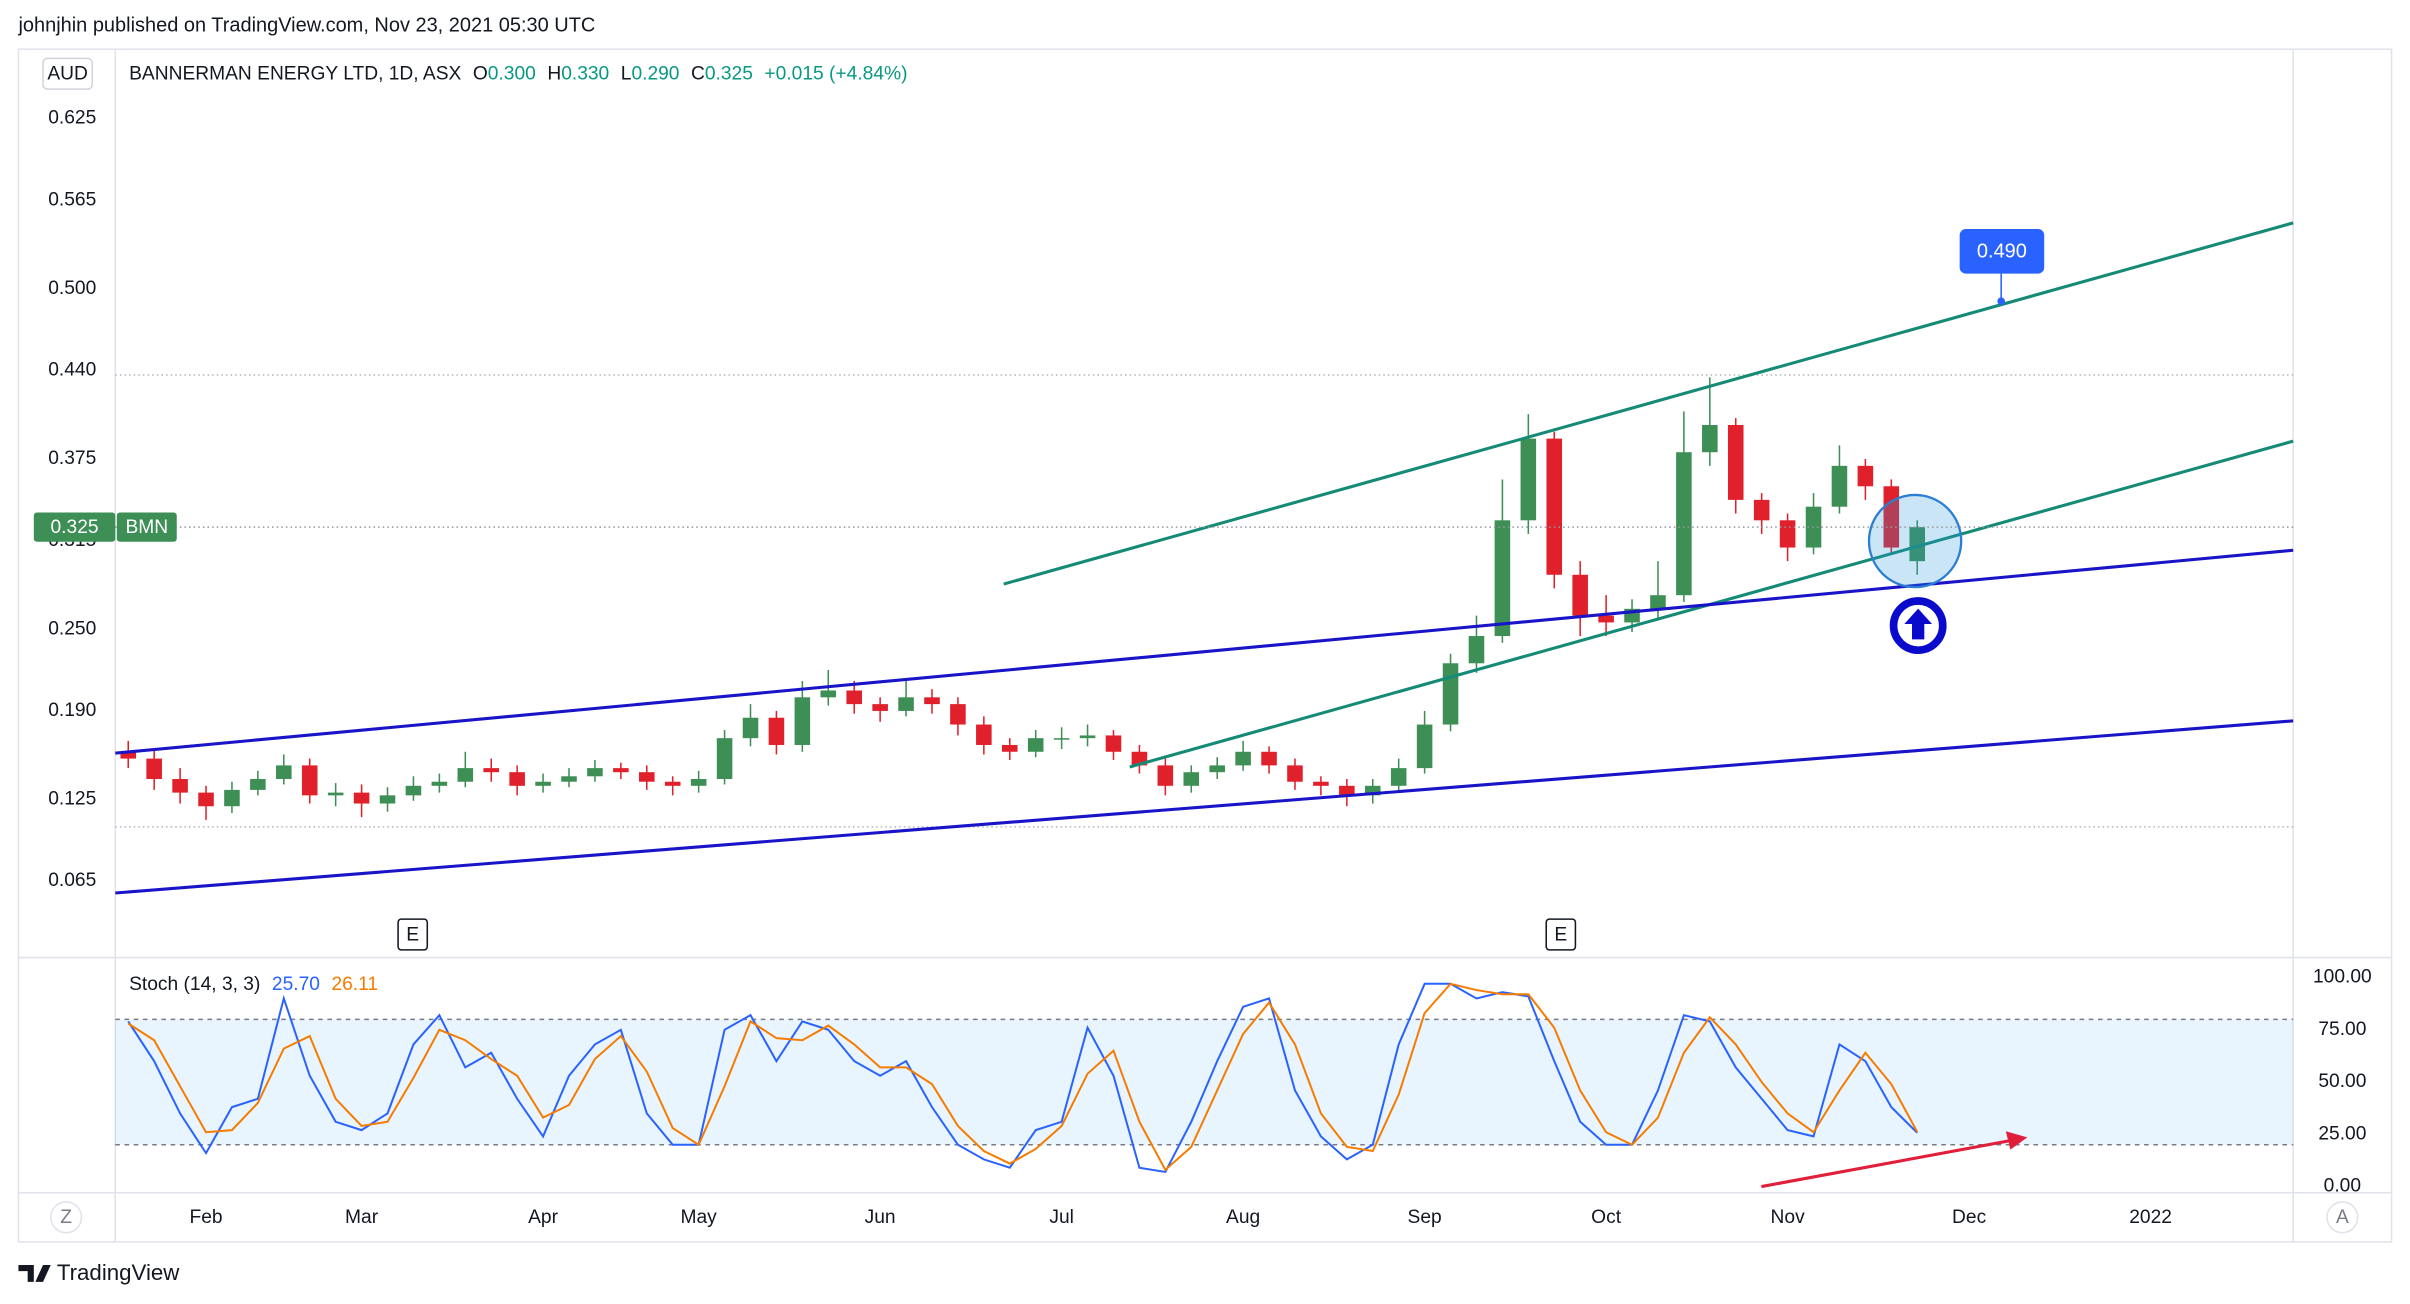 The width and height of the screenshot is (2410, 1304). I want to click on callout-box, so click(2002, 251).